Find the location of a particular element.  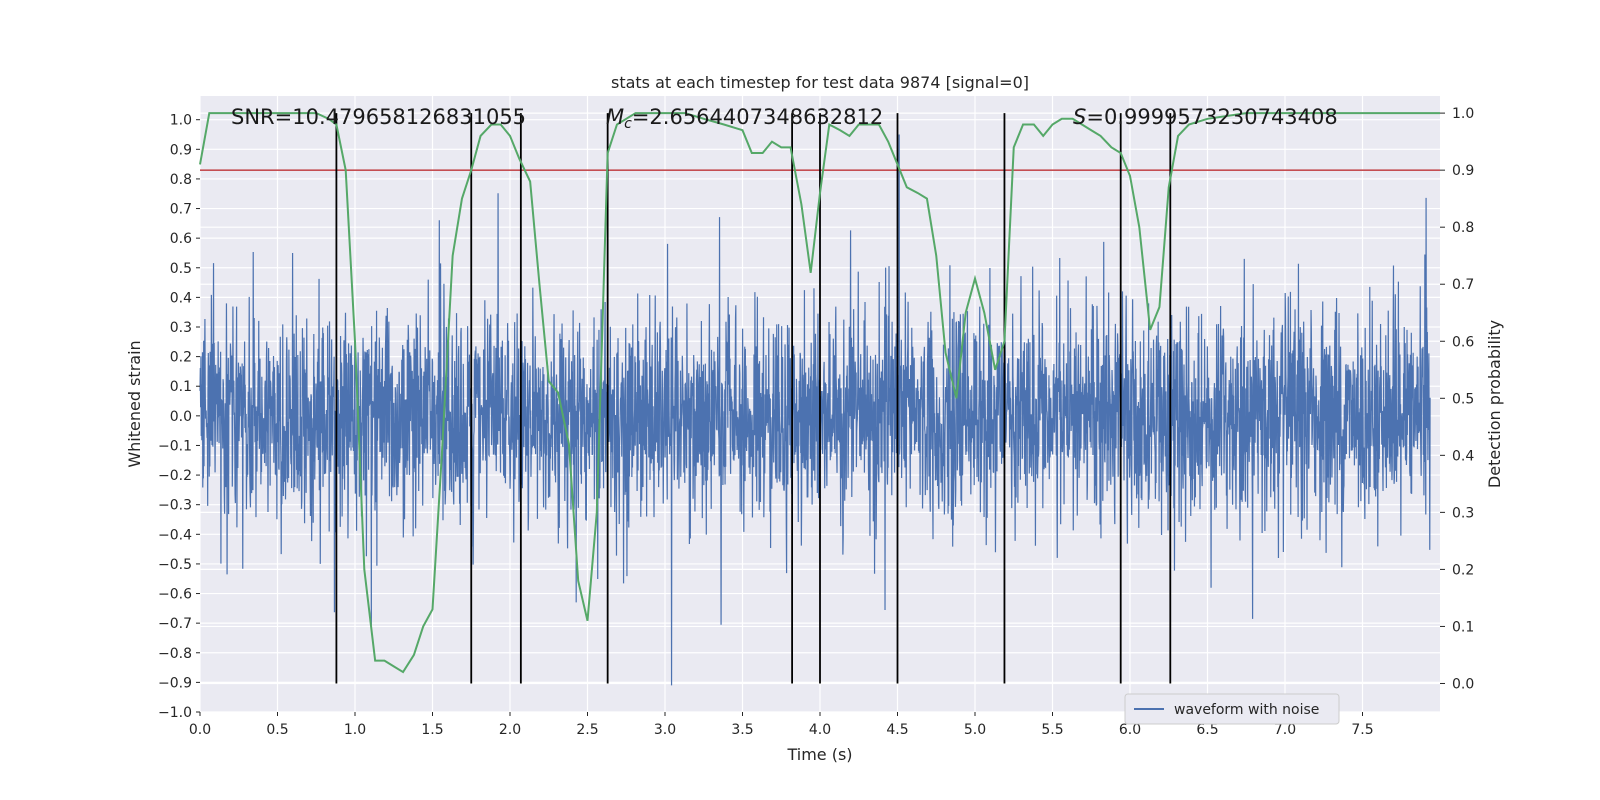

s-annotation: S=0.9999573230743408 is located at coordinates (1205, 117).